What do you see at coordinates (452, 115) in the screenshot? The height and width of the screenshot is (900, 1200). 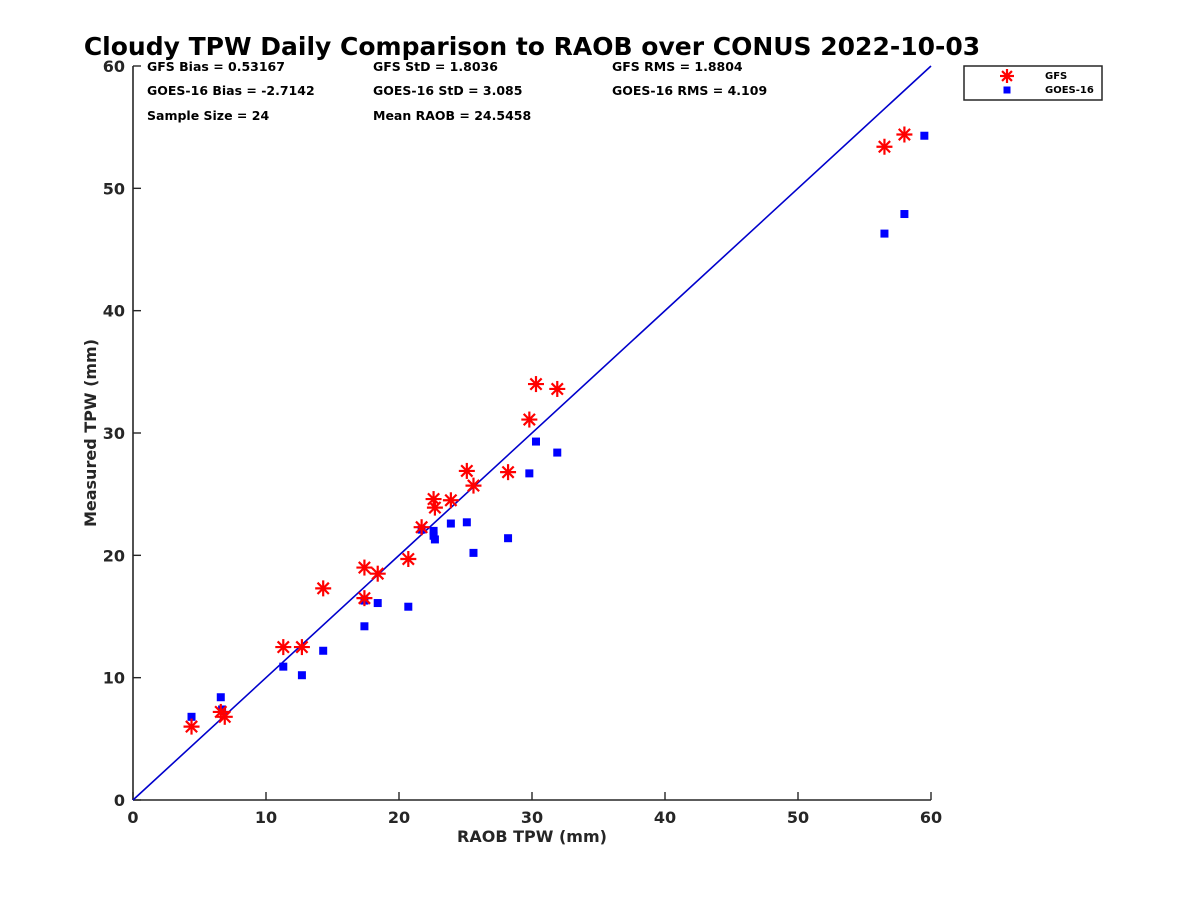 I see `stat-mean-raob: Mean RAOB = 24.5458` at bounding box center [452, 115].